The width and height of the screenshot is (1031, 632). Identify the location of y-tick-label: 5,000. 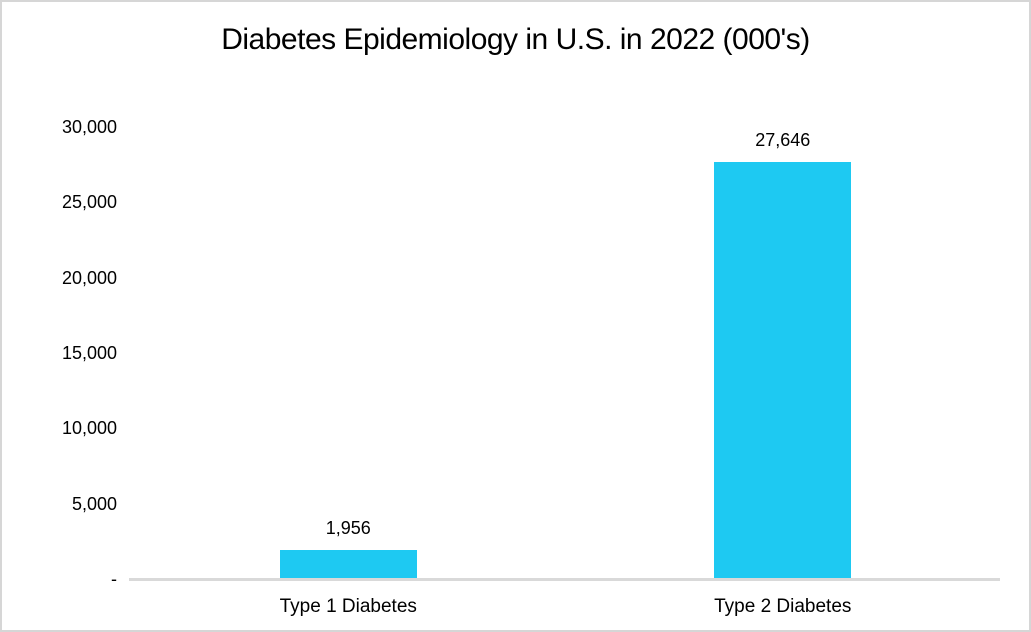
(94, 503).